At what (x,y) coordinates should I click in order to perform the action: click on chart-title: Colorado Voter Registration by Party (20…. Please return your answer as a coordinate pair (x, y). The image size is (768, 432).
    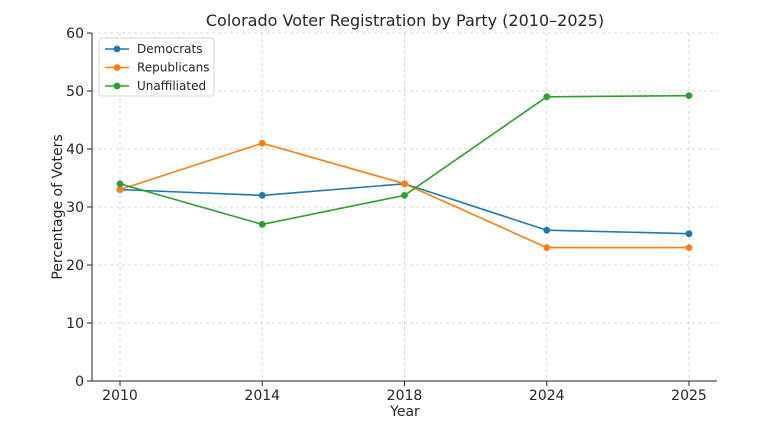
    Looking at the image, I should click on (405, 20).